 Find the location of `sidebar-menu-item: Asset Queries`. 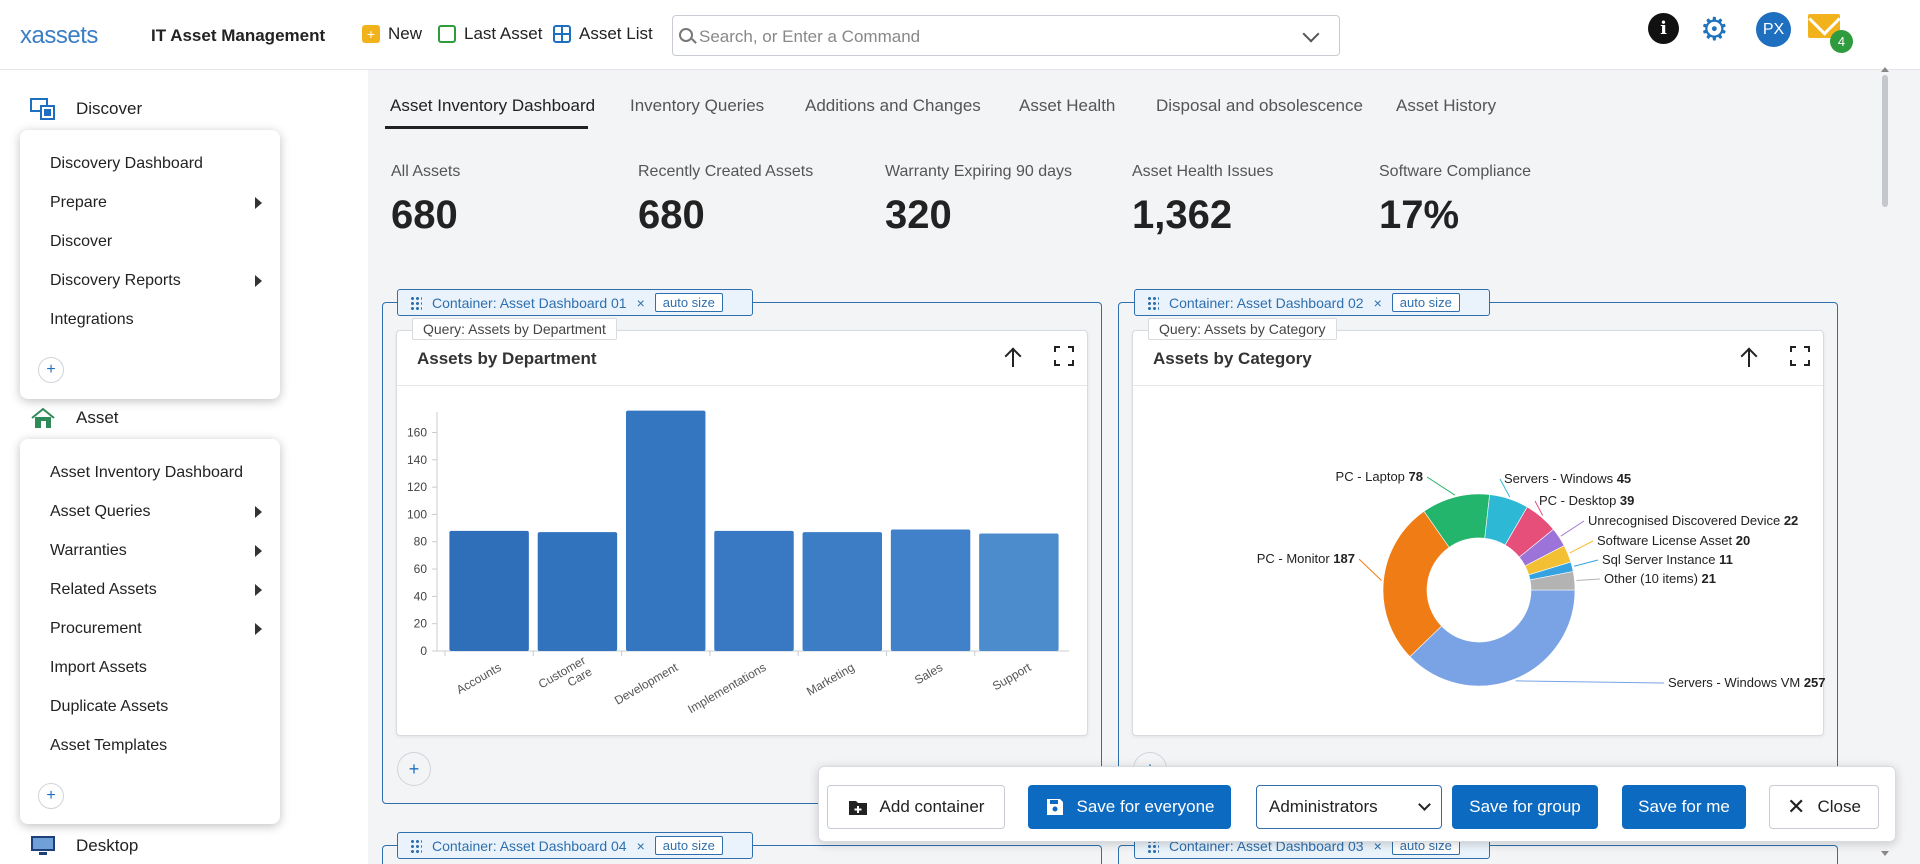

sidebar-menu-item: Asset Queries is located at coordinates (150, 511).